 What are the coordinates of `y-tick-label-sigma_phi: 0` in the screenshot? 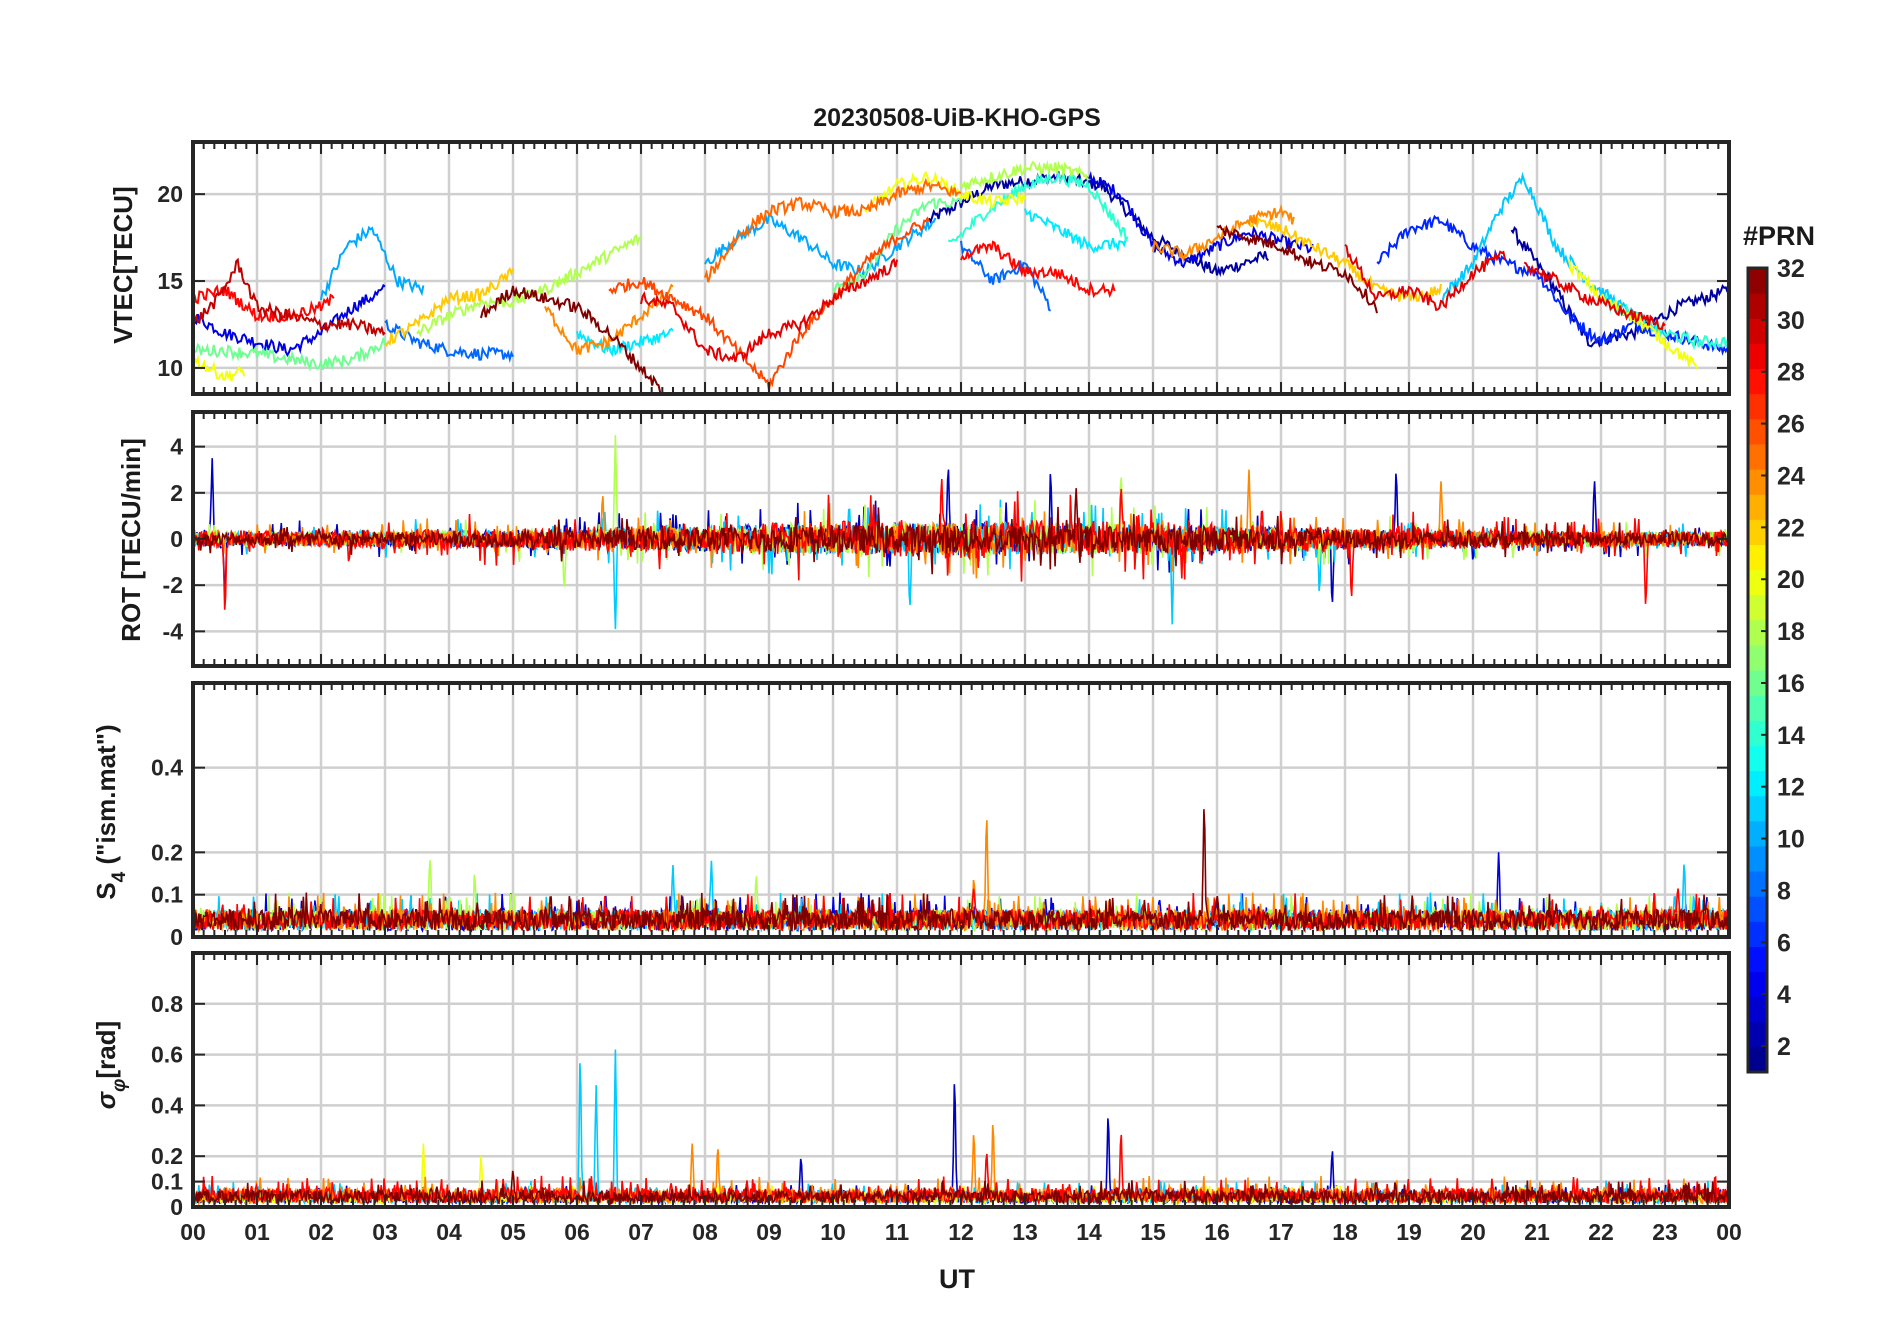 It's located at (176, 1207).